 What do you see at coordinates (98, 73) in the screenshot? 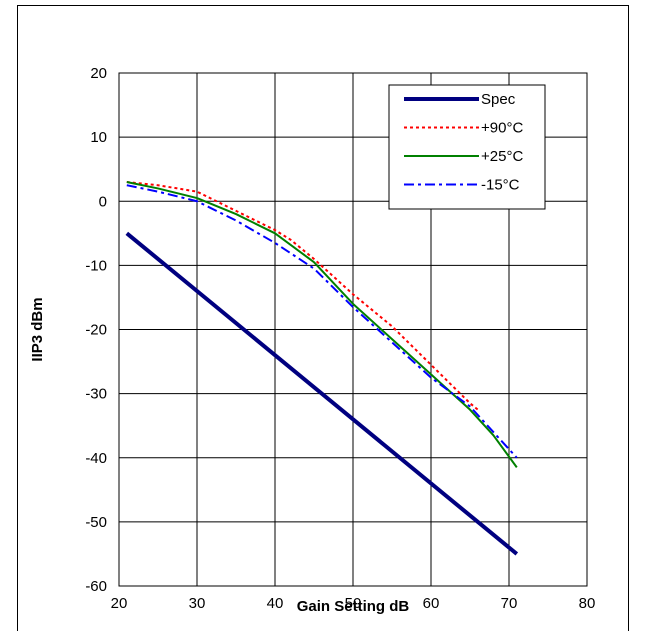
I see `y-tick-label: 20` at bounding box center [98, 73].